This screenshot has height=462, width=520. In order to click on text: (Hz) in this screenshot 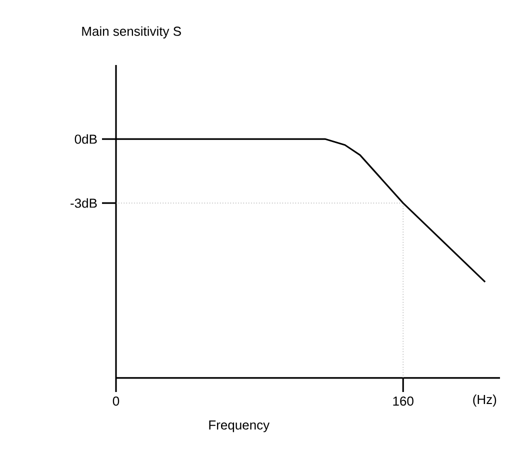, I will do `click(484, 400)`.